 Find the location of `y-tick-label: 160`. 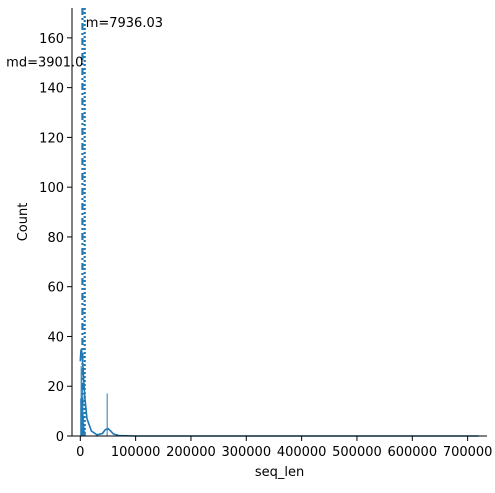

y-tick-label: 160 is located at coordinates (51, 39).